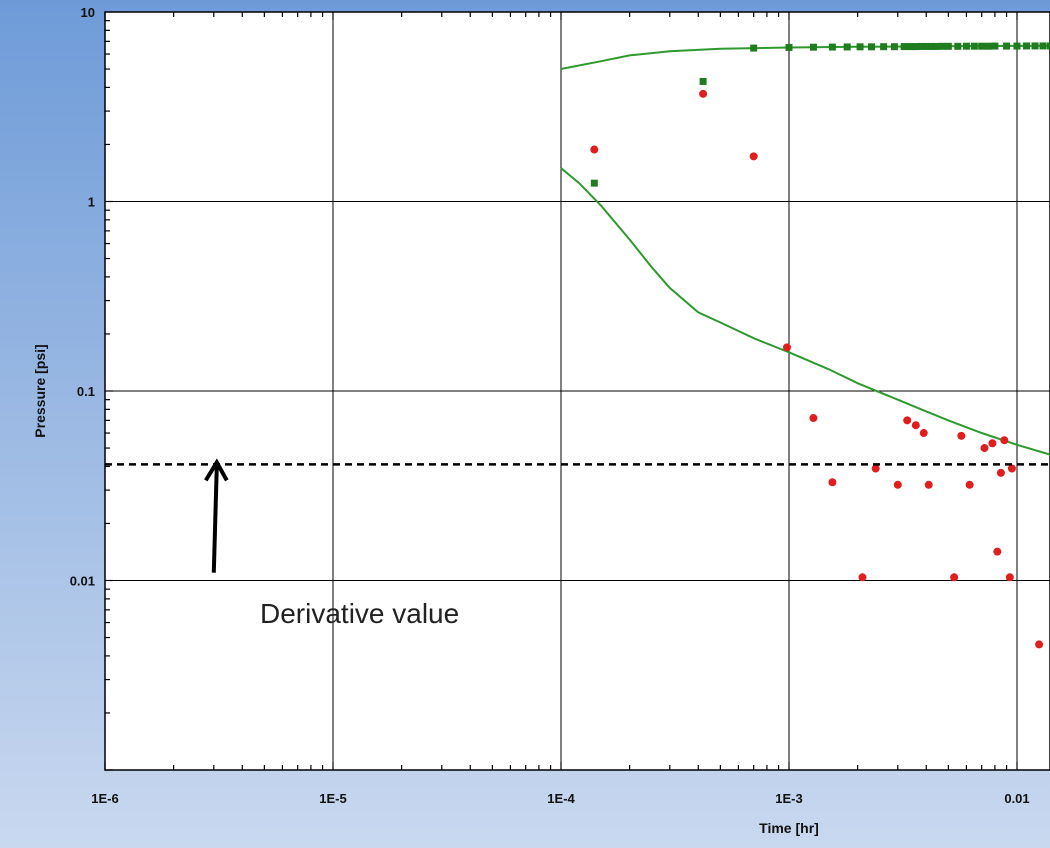  I want to click on x-tick-label: 1E-4, so click(561, 798).